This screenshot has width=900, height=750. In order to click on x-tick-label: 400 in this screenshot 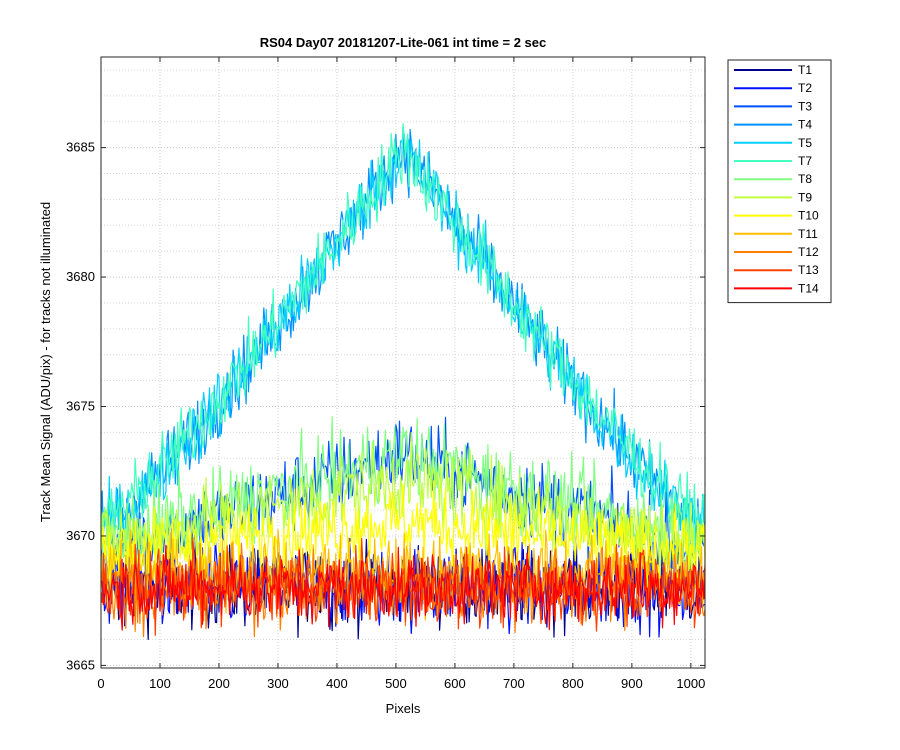, I will do `click(337, 683)`.